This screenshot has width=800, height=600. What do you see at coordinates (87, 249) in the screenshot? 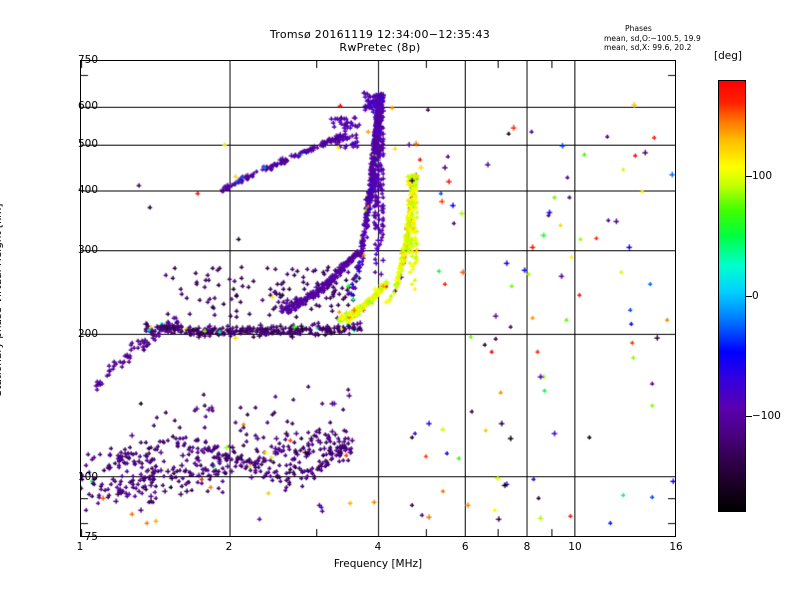
I see `y-tick-label: 300` at bounding box center [87, 249].